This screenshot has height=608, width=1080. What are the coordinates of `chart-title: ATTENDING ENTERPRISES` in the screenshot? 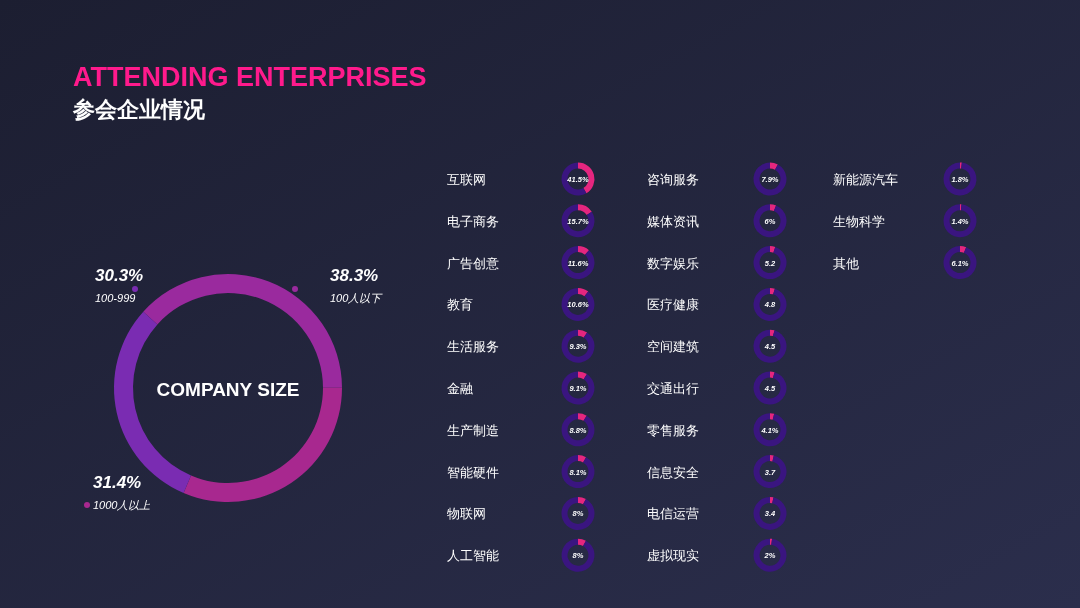 It's located at (250, 77).